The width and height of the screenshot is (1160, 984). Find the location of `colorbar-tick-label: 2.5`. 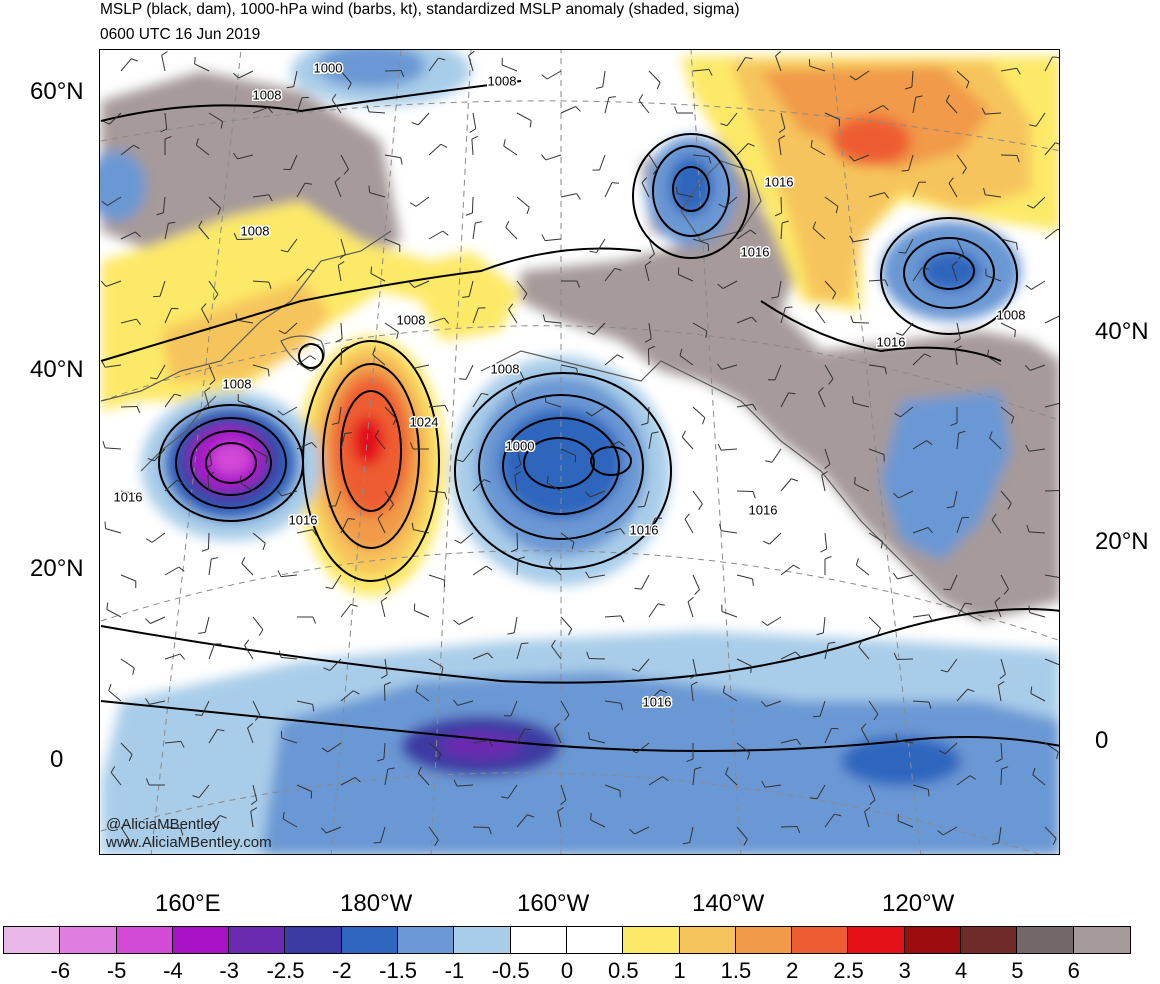

colorbar-tick-label: 2.5 is located at coordinates (848, 971).